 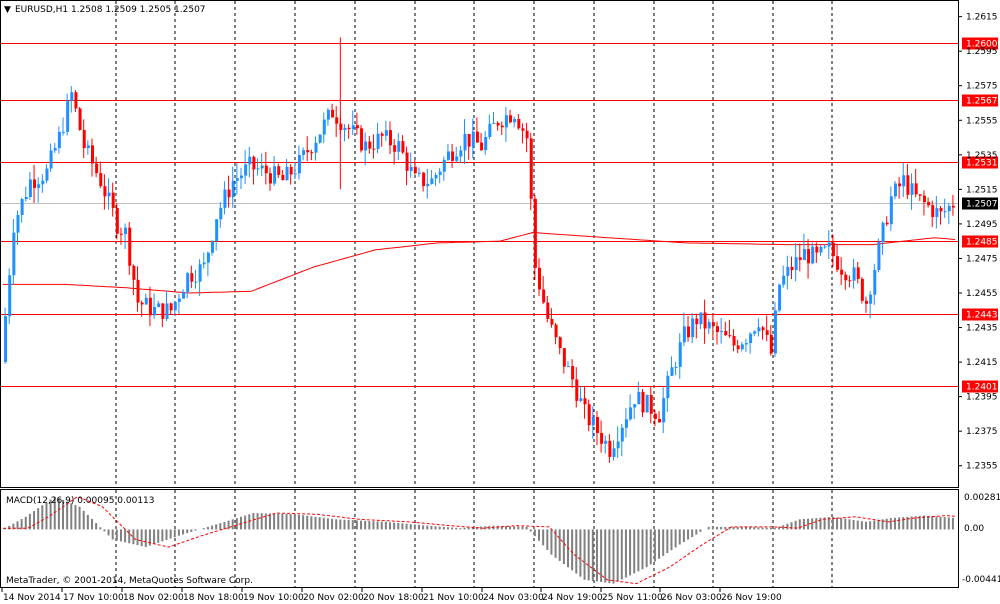 What do you see at coordinates (982, 225) in the screenshot?
I see `price-tick-label: 1.2495` at bounding box center [982, 225].